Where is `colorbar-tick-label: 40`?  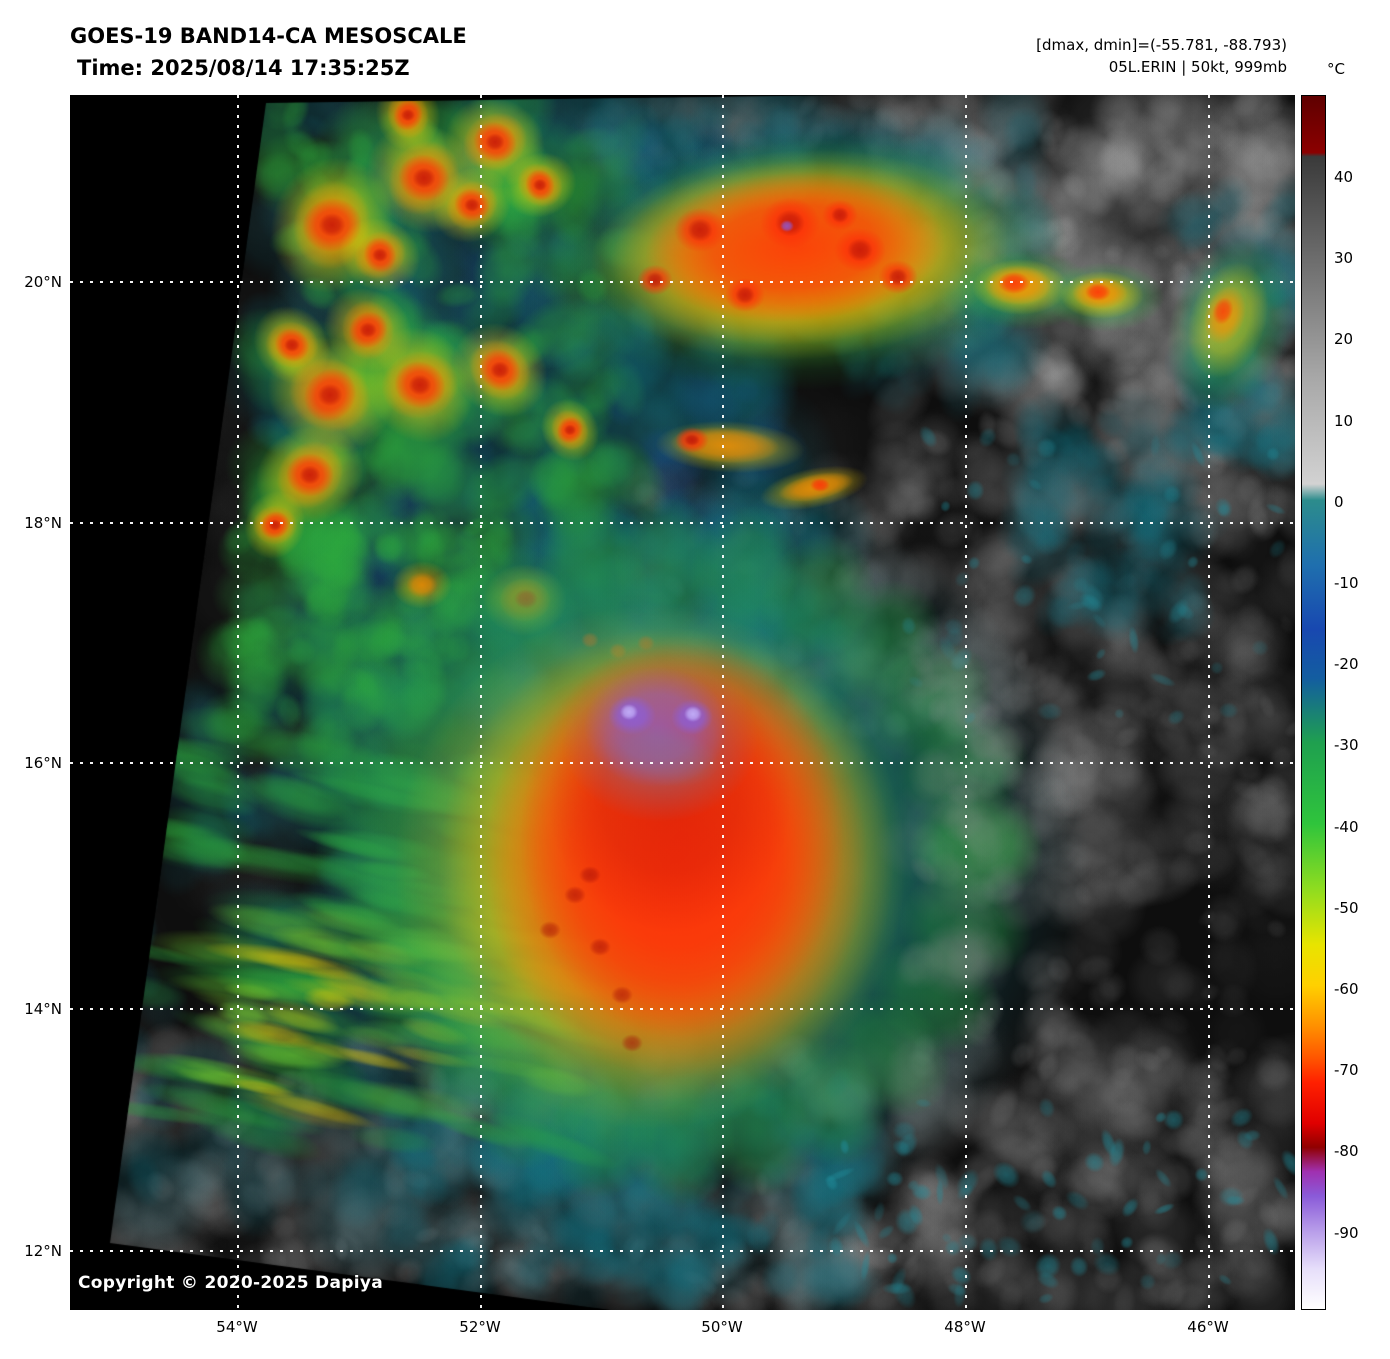 colorbar-tick-label: 40 is located at coordinates (1344, 177).